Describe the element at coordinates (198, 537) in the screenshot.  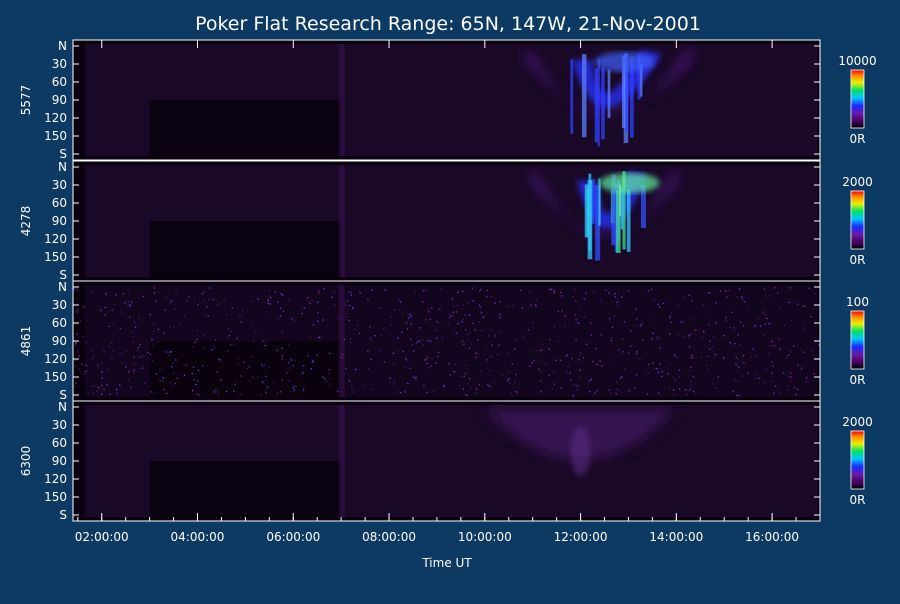
I see `x-tick-label: 04:00:00` at that location.